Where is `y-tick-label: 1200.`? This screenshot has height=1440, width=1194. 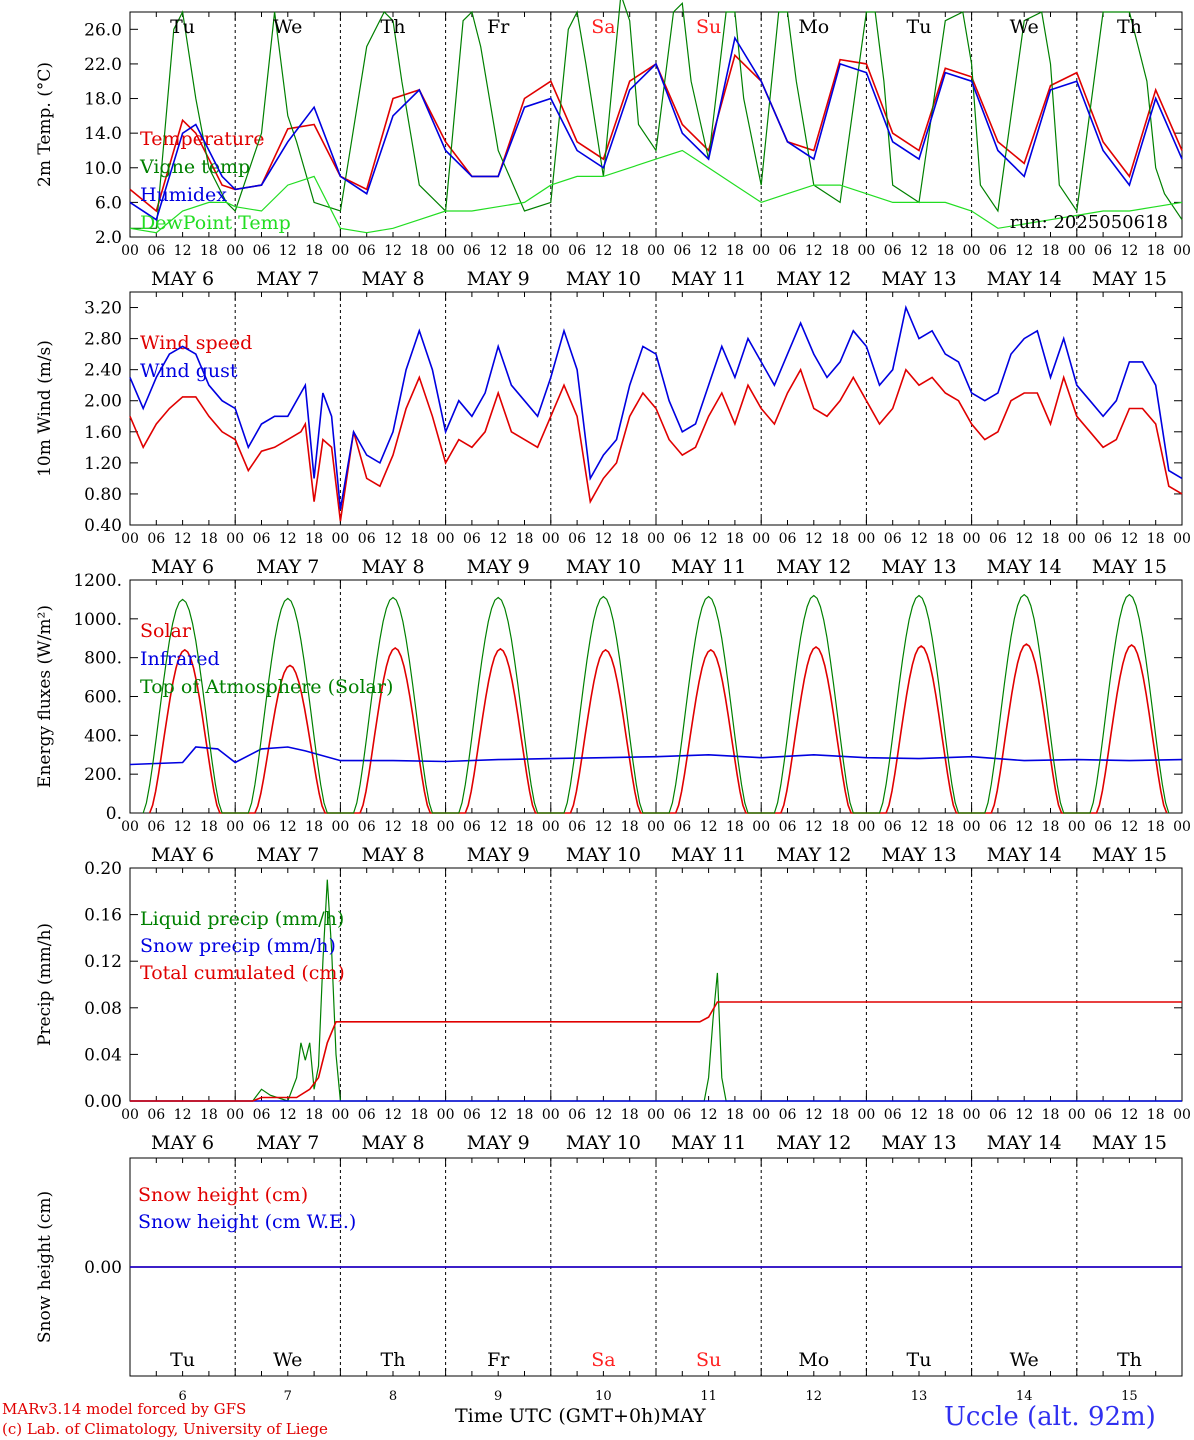
y-tick-label: 1200. is located at coordinates (97, 581).